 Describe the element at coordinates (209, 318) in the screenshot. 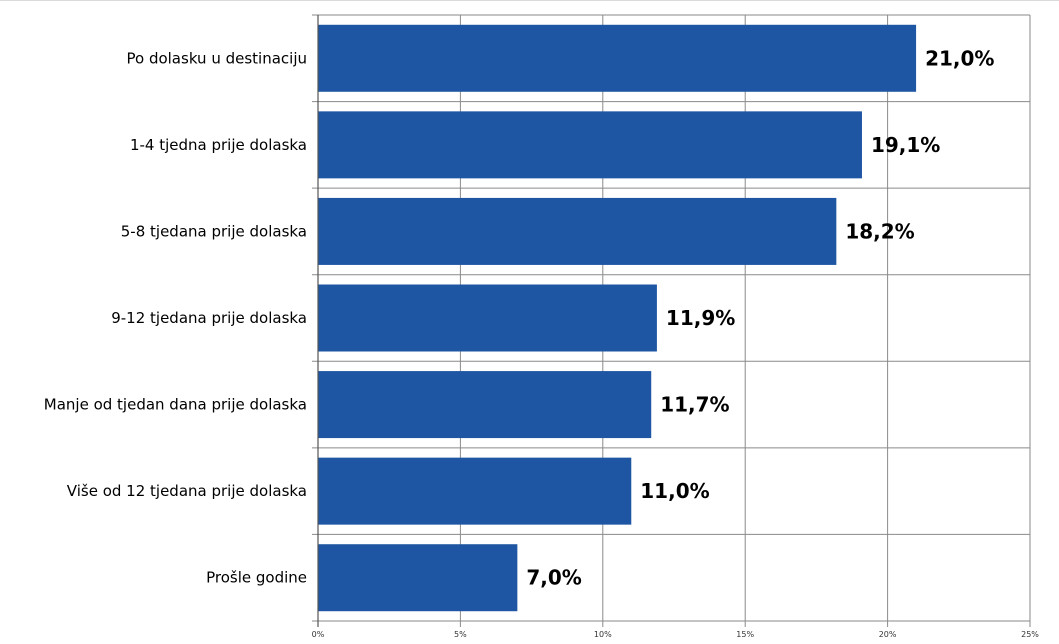

I see `category-label: 9-12 tjedana prije dolaska` at that location.